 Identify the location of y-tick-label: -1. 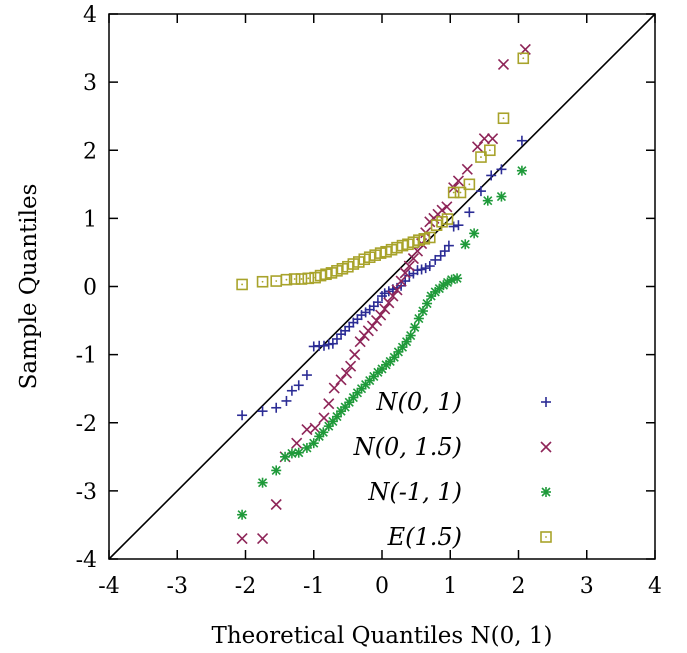
(86, 356).